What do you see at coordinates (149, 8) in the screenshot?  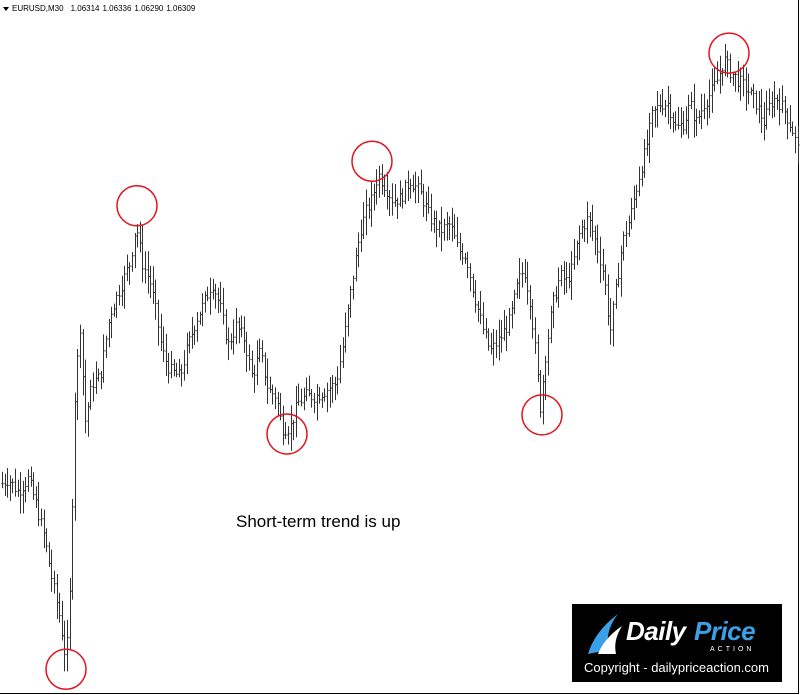 I see `low-price: 1.06290` at bounding box center [149, 8].